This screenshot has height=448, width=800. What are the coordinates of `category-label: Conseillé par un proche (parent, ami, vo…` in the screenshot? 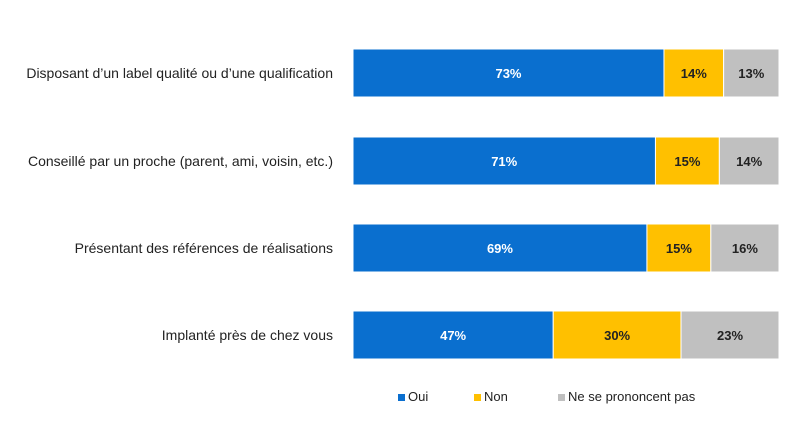 It's located at (180, 161).